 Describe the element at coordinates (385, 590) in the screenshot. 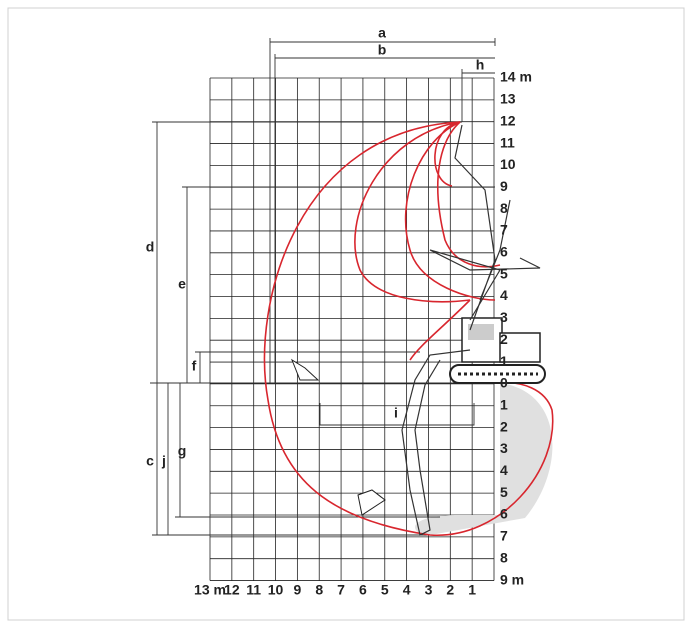

I see `reach-label: 5` at that location.